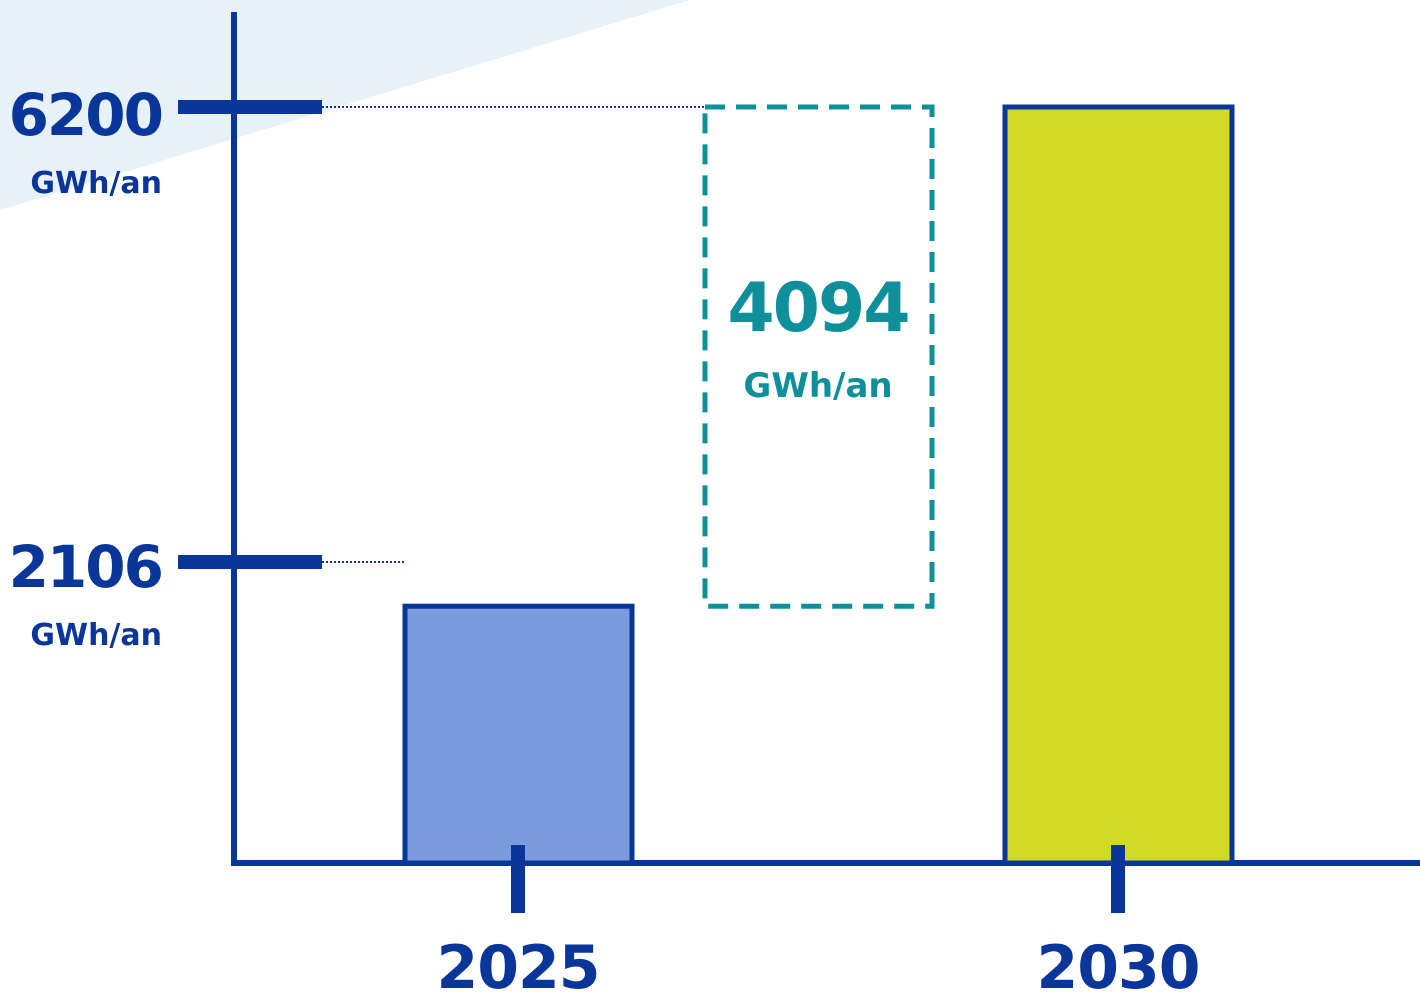  I want to click on y-tick-upper: 6200 GWh/an, so click(357, 141).